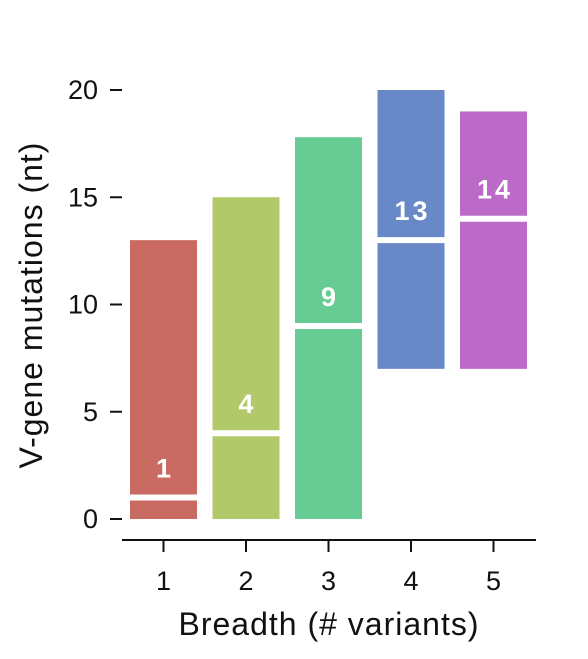 Image resolution: width=588 pixels, height=659 pixels. I want to click on median-label-1: 1, so click(165, 469).